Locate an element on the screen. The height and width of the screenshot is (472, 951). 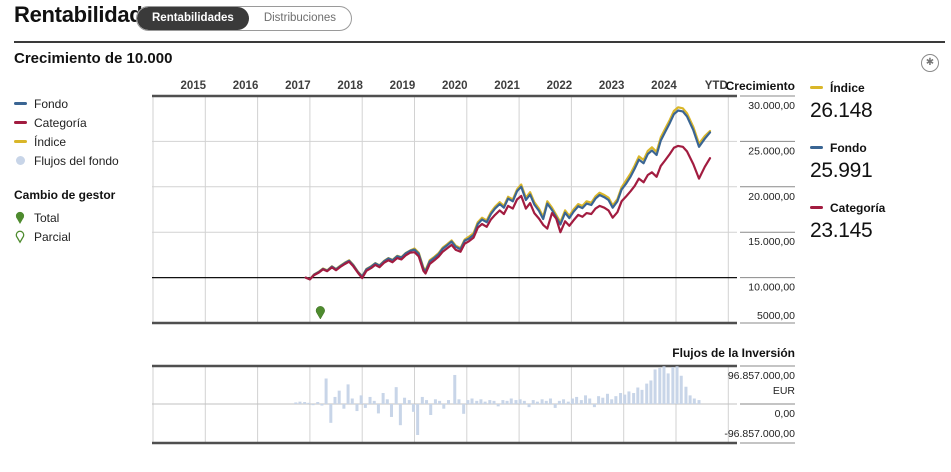
y-tick-label: 30.000,00 is located at coordinates (771, 106).